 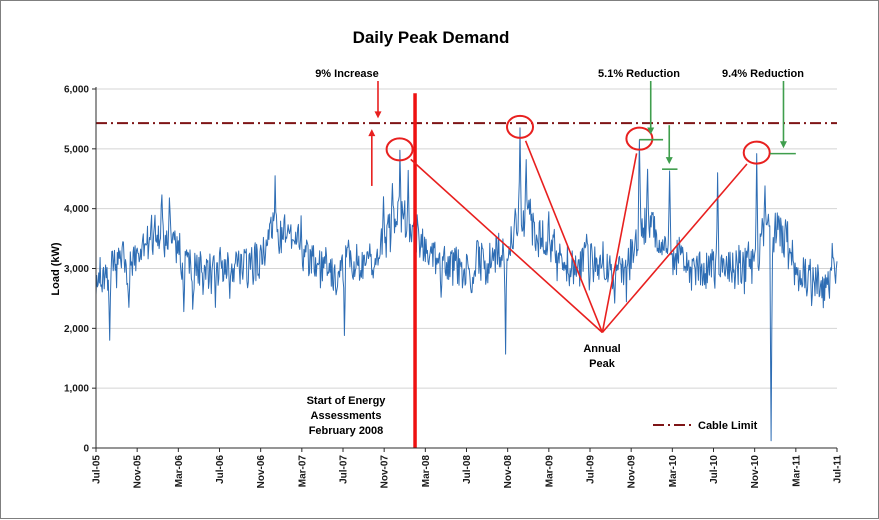 What do you see at coordinates (714, 469) in the screenshot?
I see `x-tick-label: Jul-10` at bounding box center [714, 469].